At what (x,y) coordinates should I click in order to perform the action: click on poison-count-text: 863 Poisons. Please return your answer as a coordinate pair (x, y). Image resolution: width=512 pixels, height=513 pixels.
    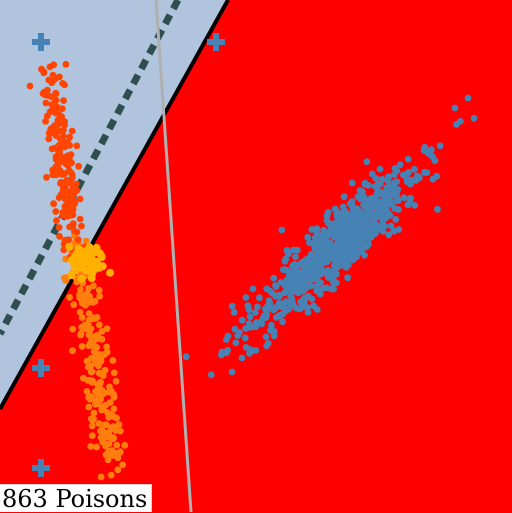
    Looking at the image, I should click on (75, 499).